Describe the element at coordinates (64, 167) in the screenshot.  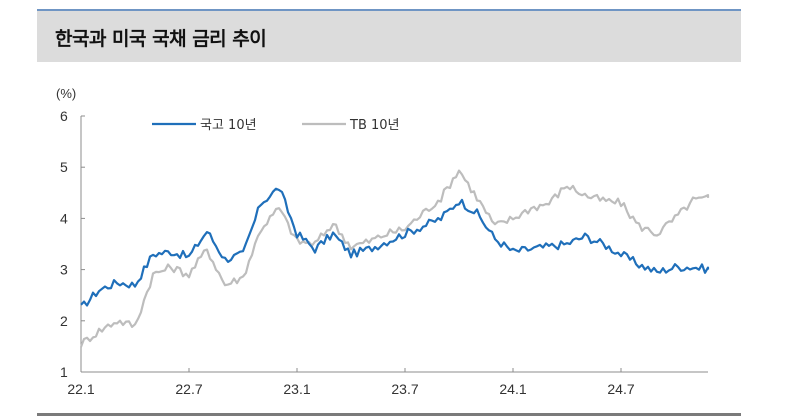
I see `y-tick-label: 5` at that location.